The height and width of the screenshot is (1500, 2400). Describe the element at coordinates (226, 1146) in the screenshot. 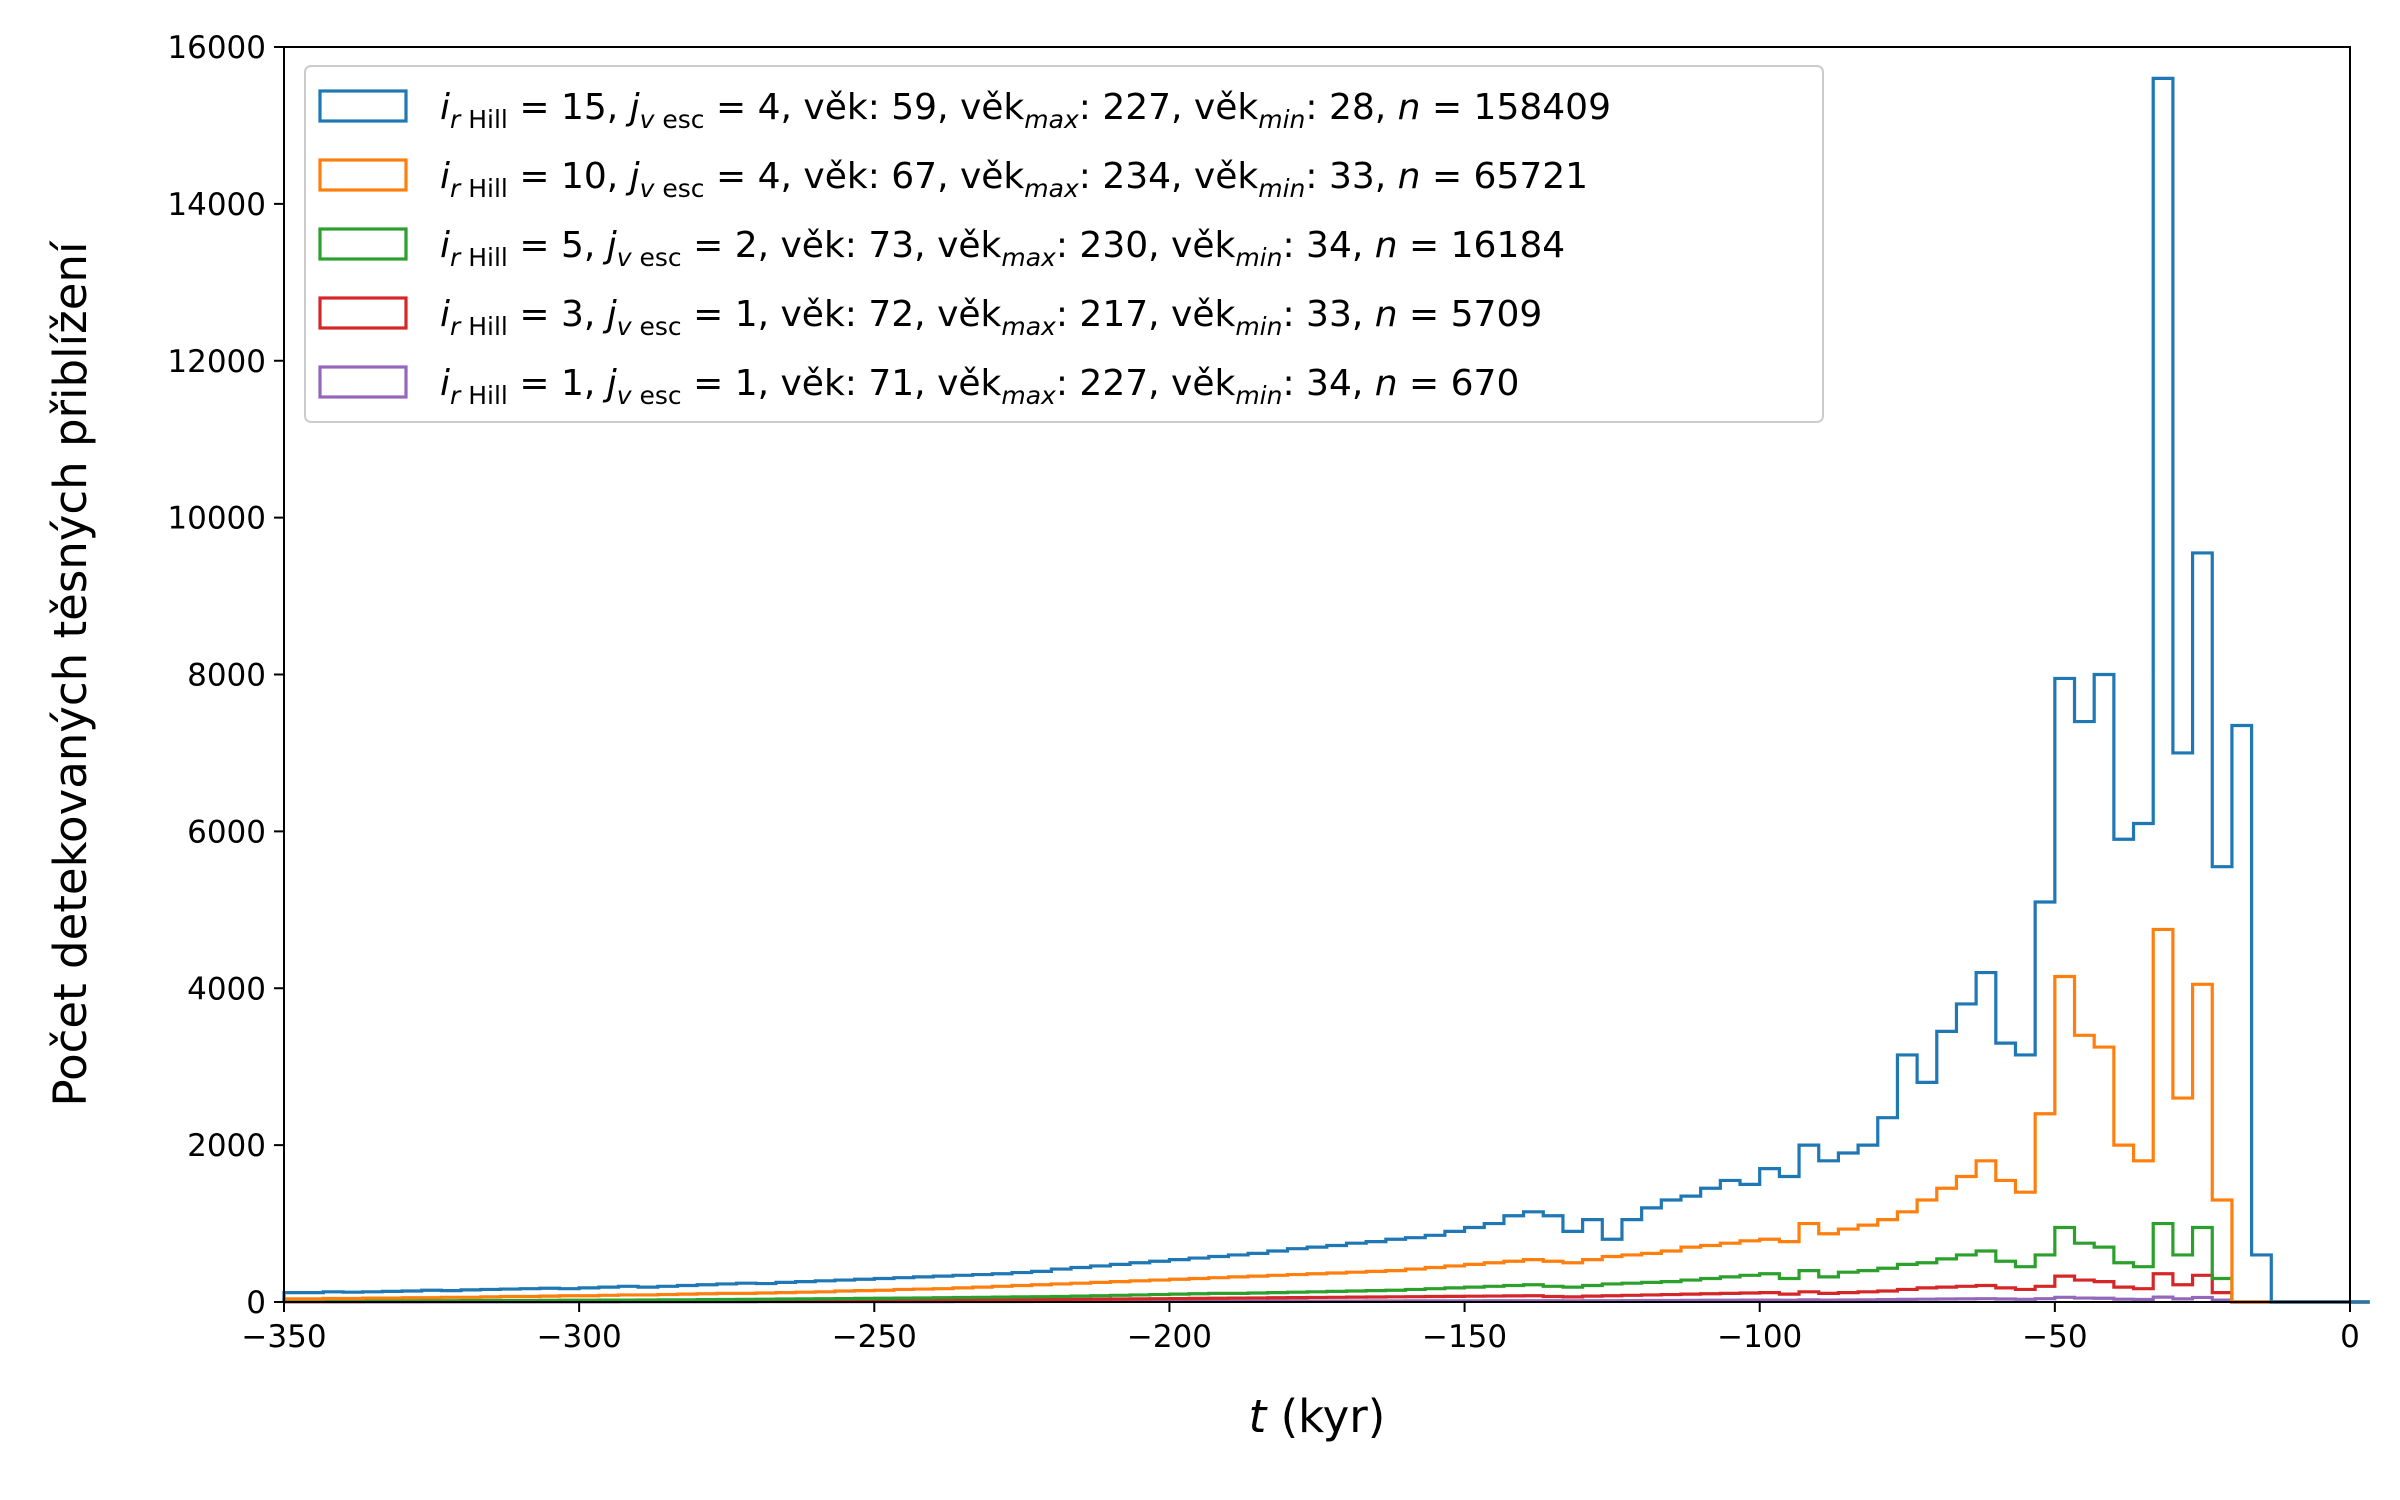

I see `y-tick-label: 2000` at that location.